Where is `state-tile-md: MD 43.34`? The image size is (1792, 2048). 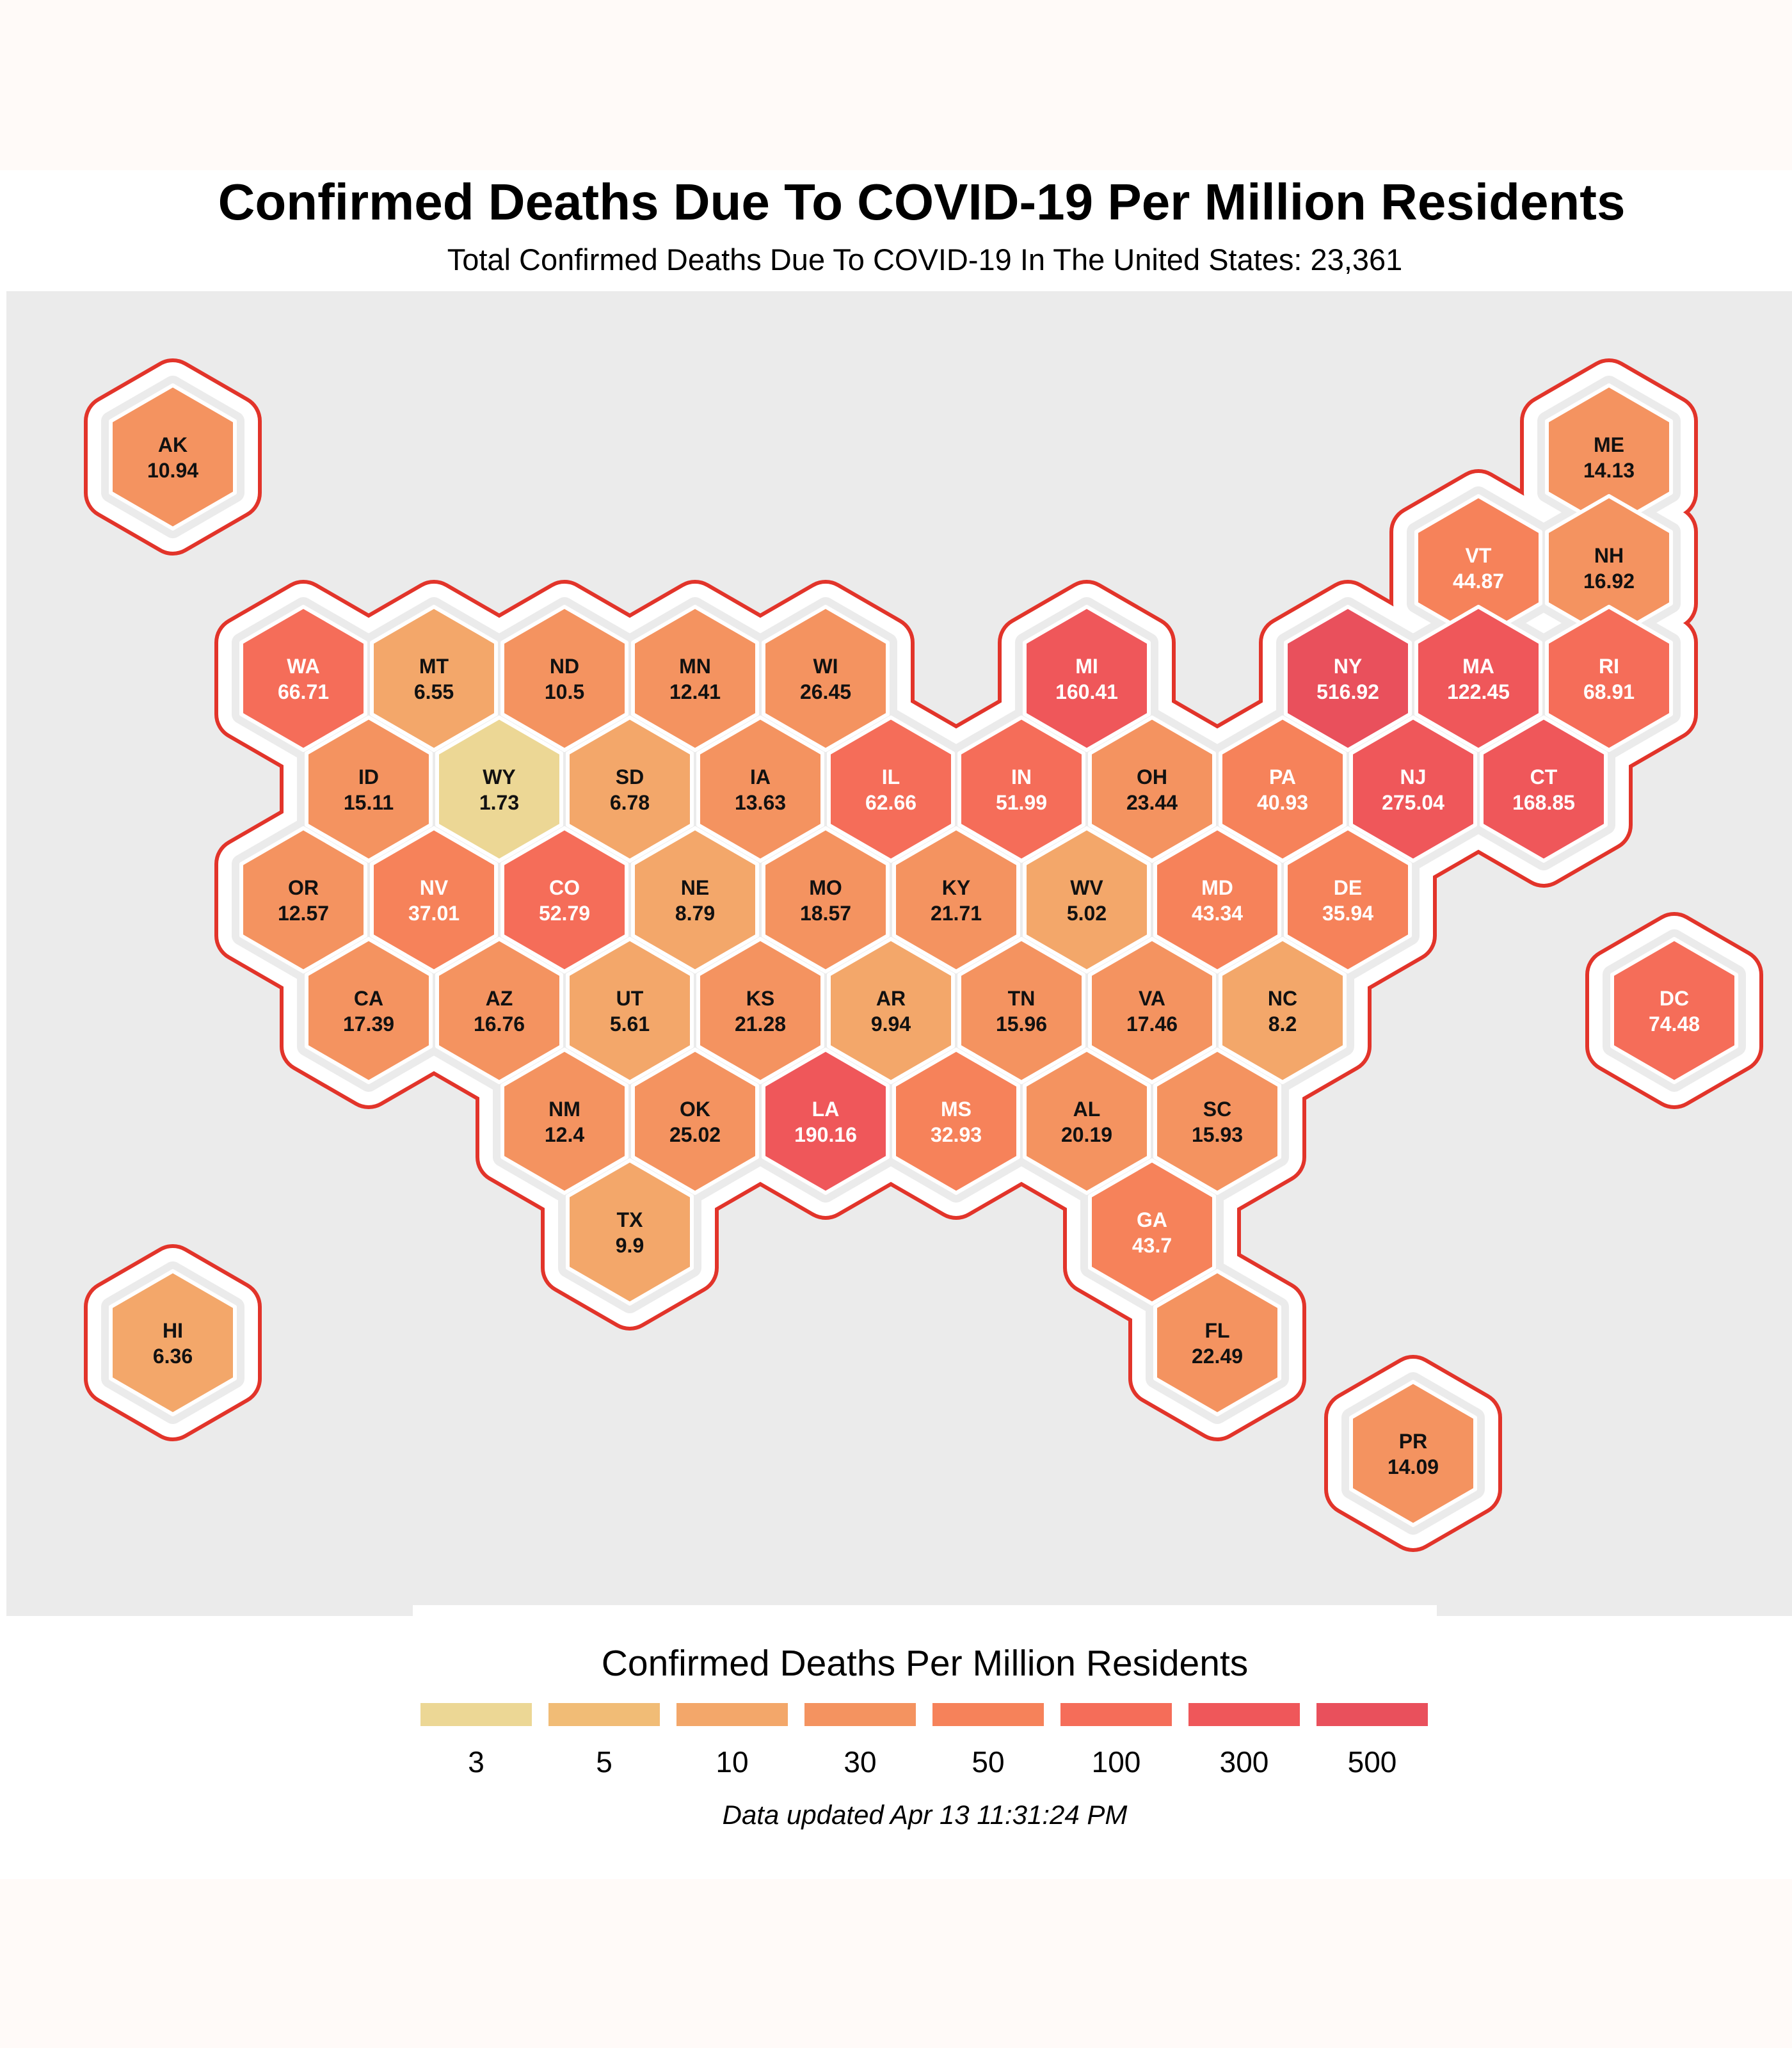
state-tile-md: MD 43.34 is located at coordinates (1217, 899).